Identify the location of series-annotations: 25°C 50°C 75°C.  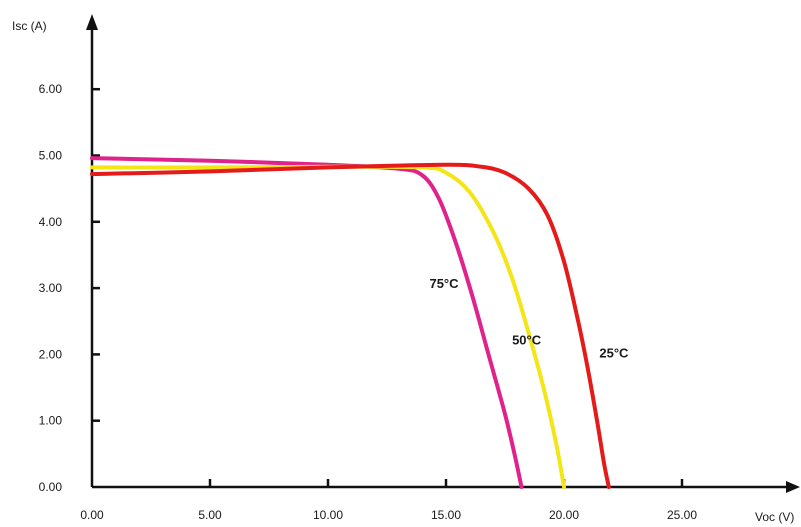
(529, 318).